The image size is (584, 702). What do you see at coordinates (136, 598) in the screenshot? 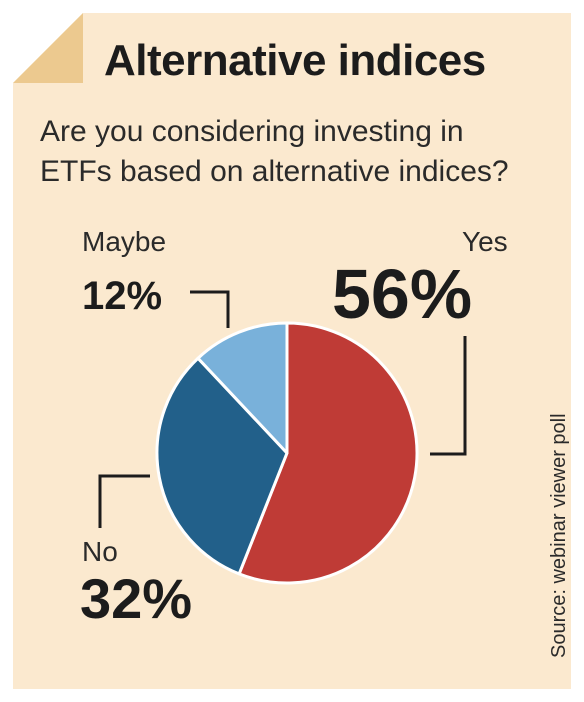
I see `slice-value-no: 32%` at bounding box center [136, 598].